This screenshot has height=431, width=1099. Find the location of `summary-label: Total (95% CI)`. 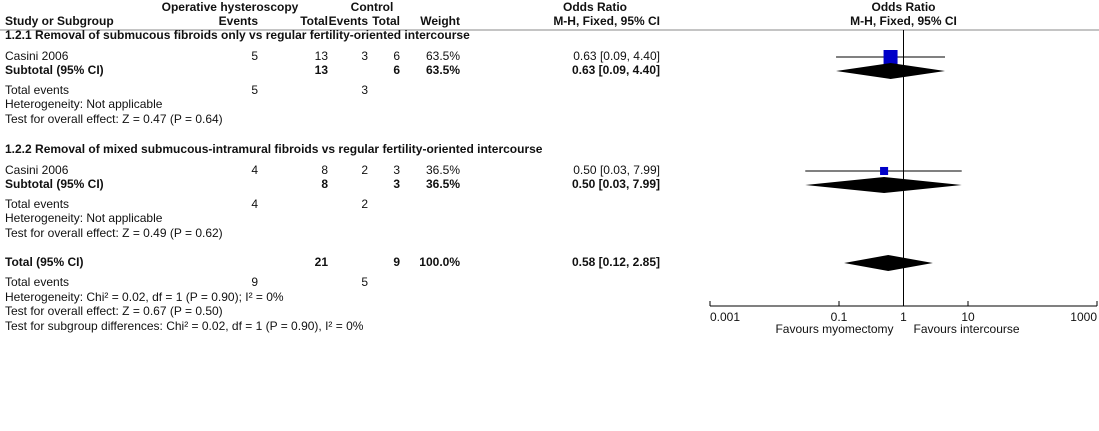

summary-label: Total (95% CI) is located at coordinates (44, 262).